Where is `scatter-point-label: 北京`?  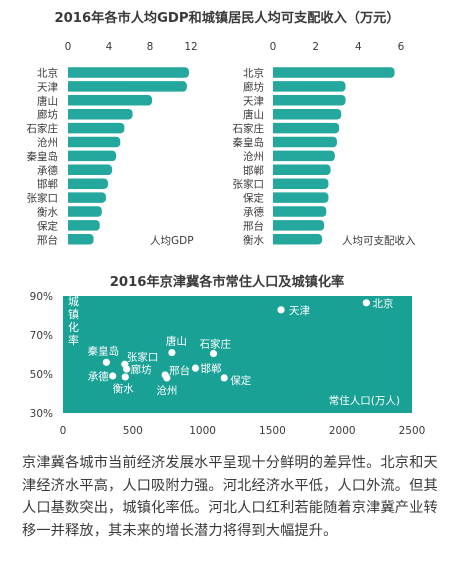
scatter-point-label: 北京 is located at coordinates (382, 303).